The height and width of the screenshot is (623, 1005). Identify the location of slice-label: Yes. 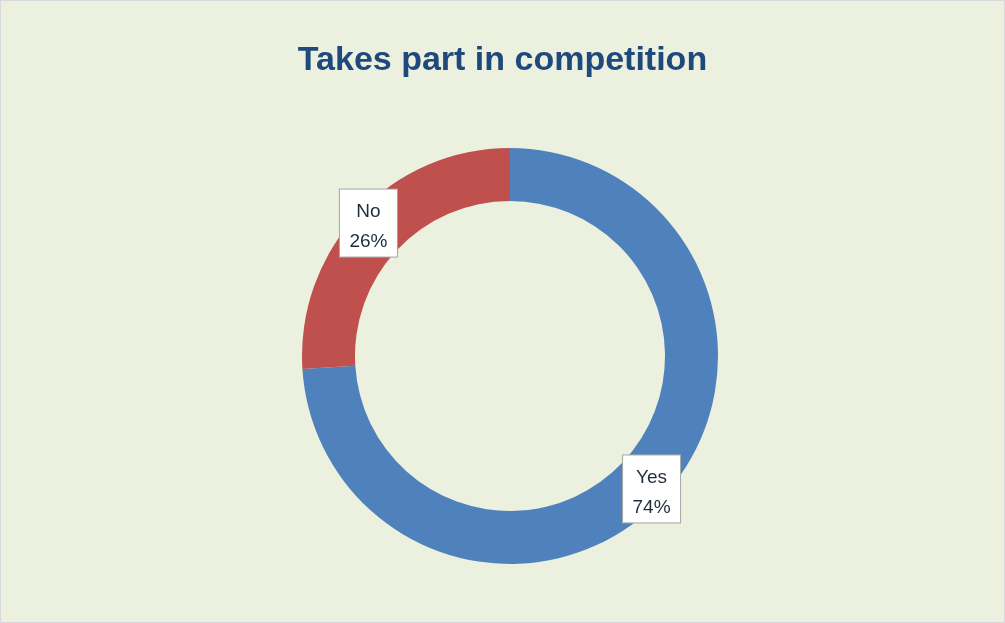
(652, 476).